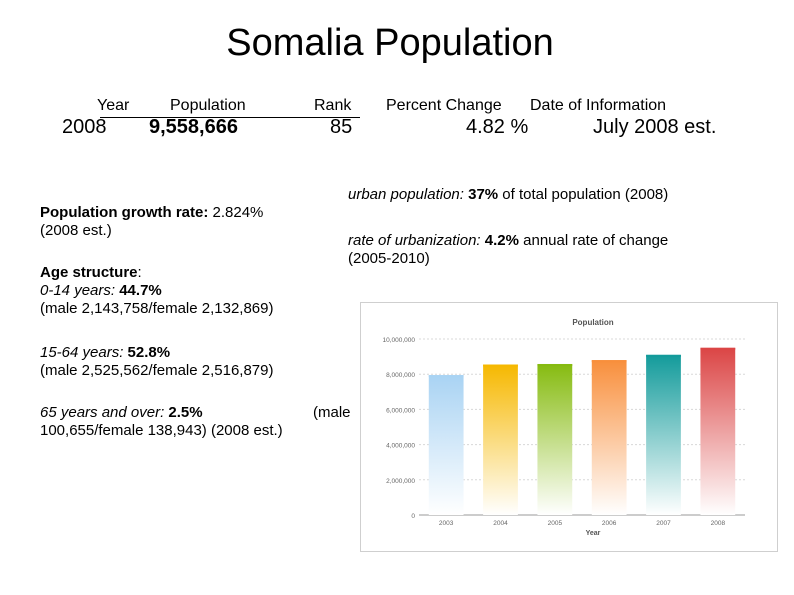 This screenshot has width=794, height=595. I want to click on y-tick-label: 10,000,000, so click(398, 340).